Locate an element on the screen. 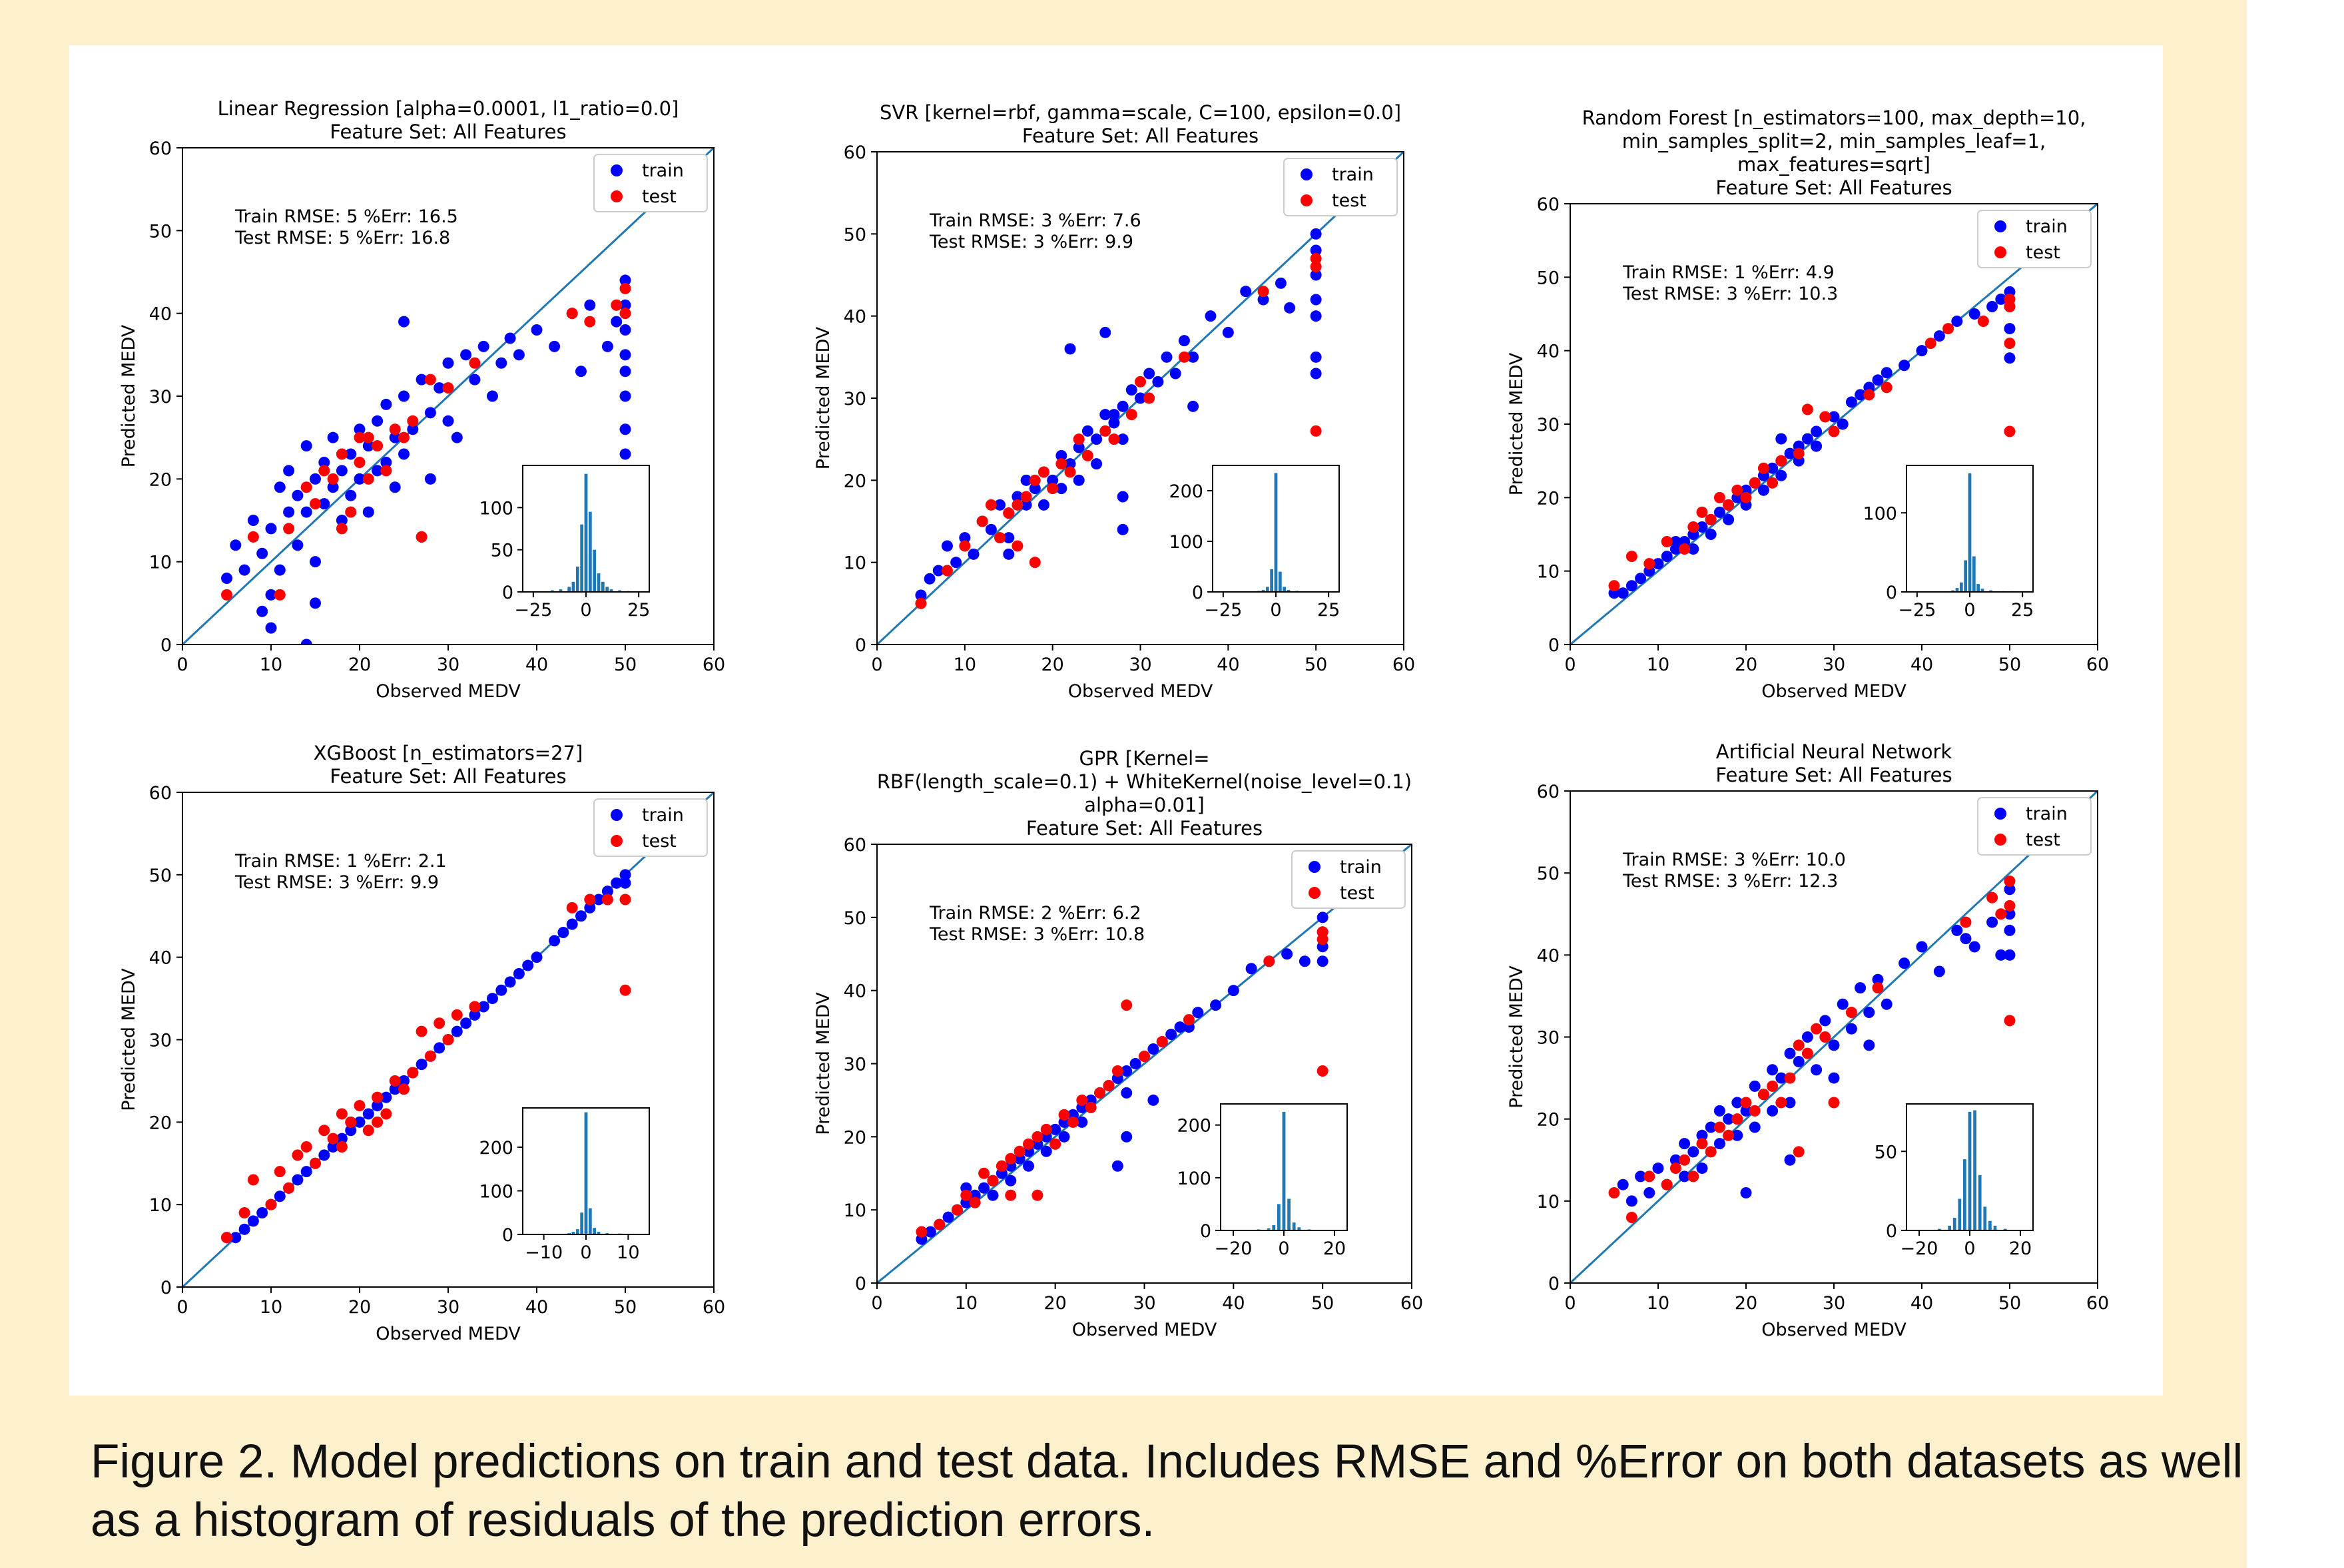 Image resolution: width=2344 pixels, height=1568 pixels. rmse-annotation: Train RMSE: 5 %Err: 16.5 is located at coordinates (346, 216).